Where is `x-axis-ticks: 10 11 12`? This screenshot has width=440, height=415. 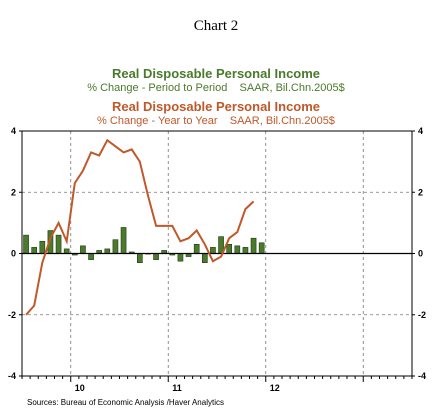
x-axis-ticks: 10 11 12 is located at coordinates (217, 384).